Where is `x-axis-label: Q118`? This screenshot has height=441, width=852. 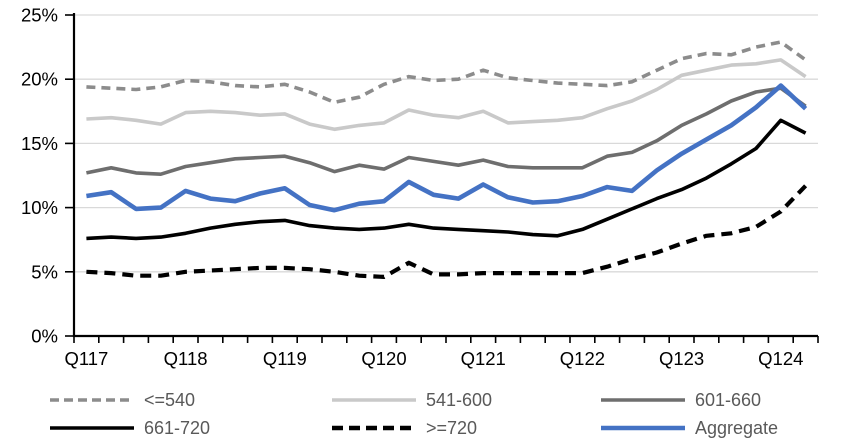 x-axis-label: Q118 is located at coordinates (186, 358).